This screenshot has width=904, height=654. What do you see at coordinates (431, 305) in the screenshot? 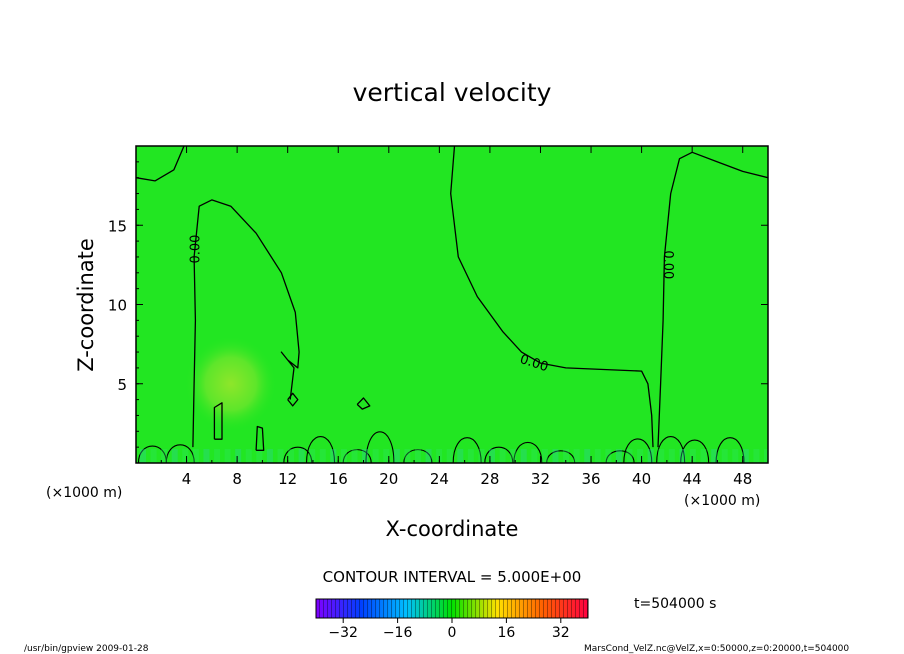
I see `contour-labels: 0.000.000.00` at bounding box center [431, 305].